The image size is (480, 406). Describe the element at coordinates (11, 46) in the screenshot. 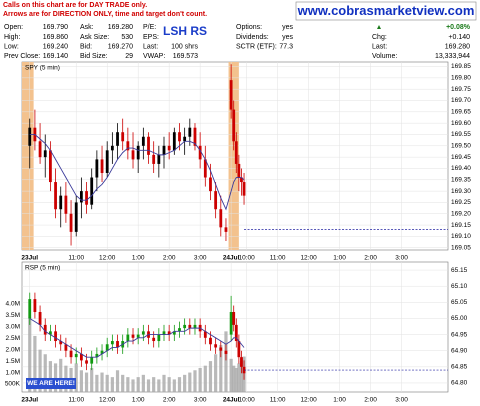

I see `quote-label: Low:` at that location.